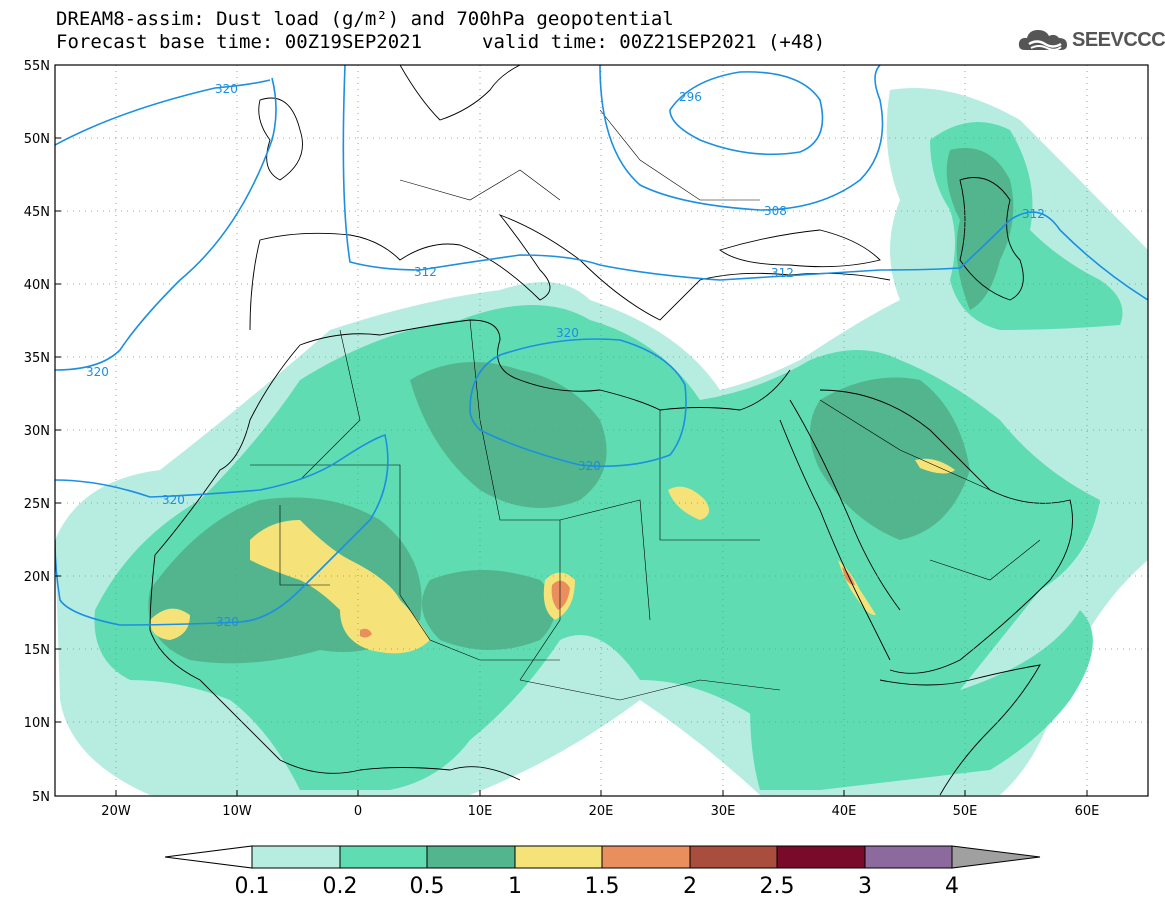 This screenshot has width=1165, height=907. Describe the element at coordinates (782, 273) in the screenshot. I see `contour-label-312-east: 312` at that location.